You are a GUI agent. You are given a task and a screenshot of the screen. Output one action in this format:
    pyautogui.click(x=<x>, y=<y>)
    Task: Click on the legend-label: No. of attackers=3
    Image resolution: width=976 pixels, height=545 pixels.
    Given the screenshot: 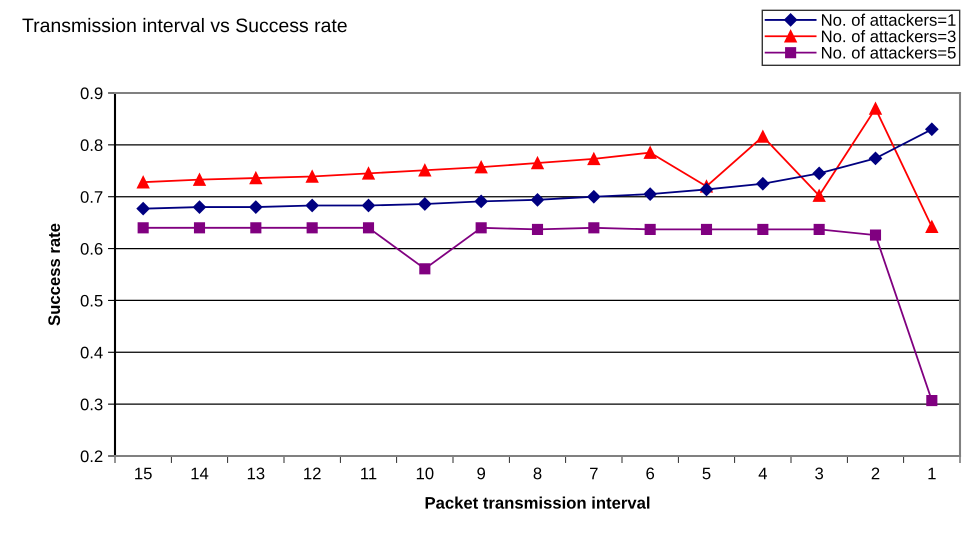 What is the action you would take?
    pyautogui.click(x=889, y=36)
    